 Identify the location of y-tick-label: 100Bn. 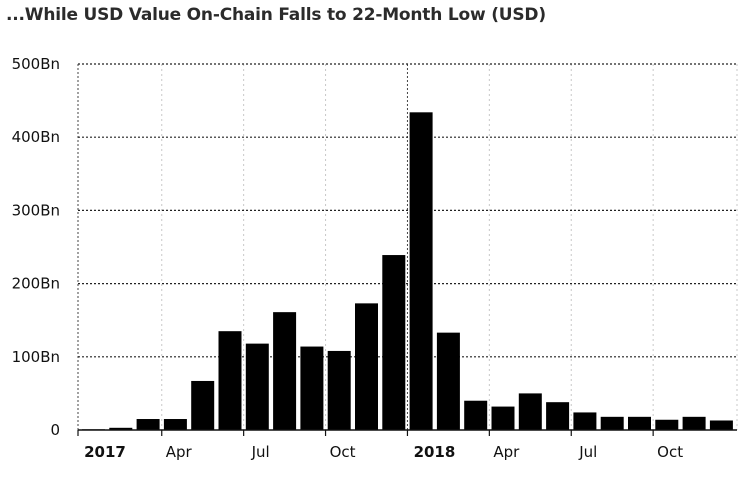
(36, 357).